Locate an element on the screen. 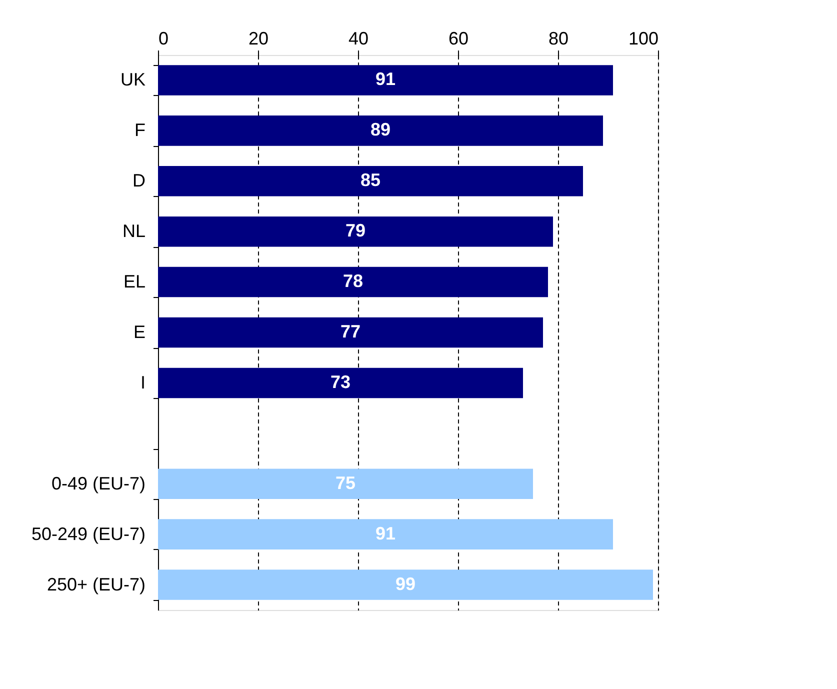 The width and height of the screenshot is (837, 689). x-tick-label: 100 is located at coordinates (643, 38).